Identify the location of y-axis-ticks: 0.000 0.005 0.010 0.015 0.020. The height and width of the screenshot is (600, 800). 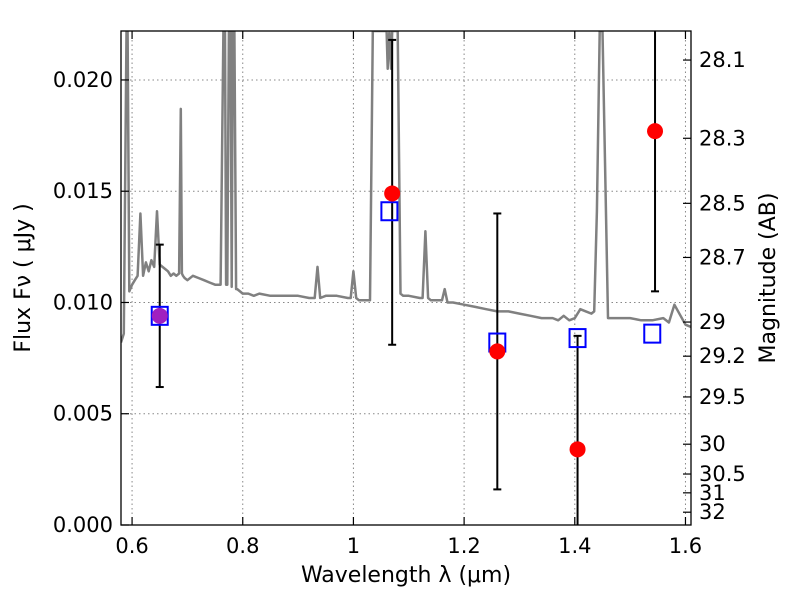
(91, 302).